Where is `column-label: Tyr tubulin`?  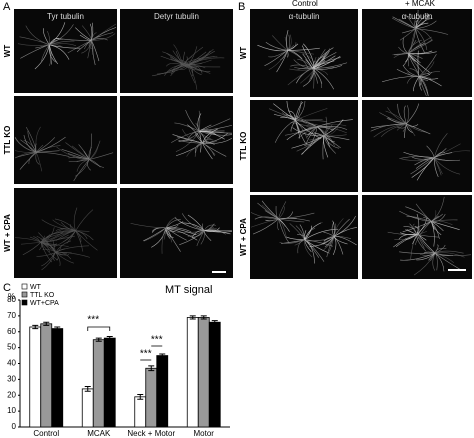 column-label: Tyr tubulin is located at coordinates (65, 16).